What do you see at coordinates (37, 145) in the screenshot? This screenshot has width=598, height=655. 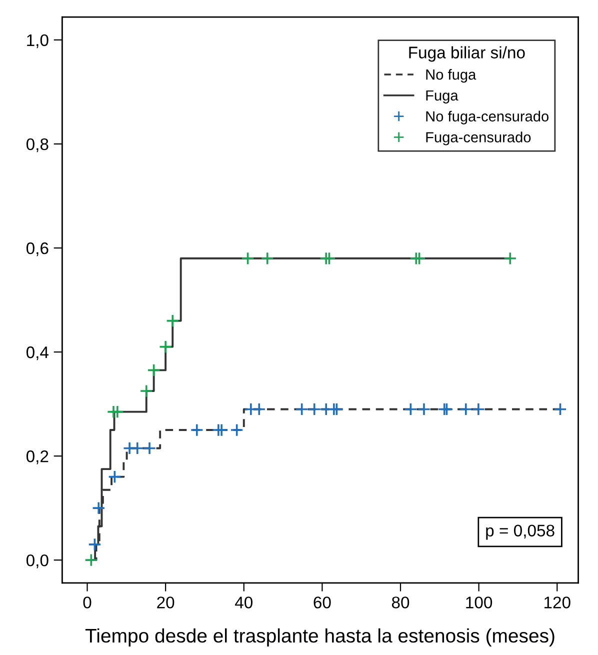 I see `y-tick-label: 0,8` at bounding box center [37, 145].